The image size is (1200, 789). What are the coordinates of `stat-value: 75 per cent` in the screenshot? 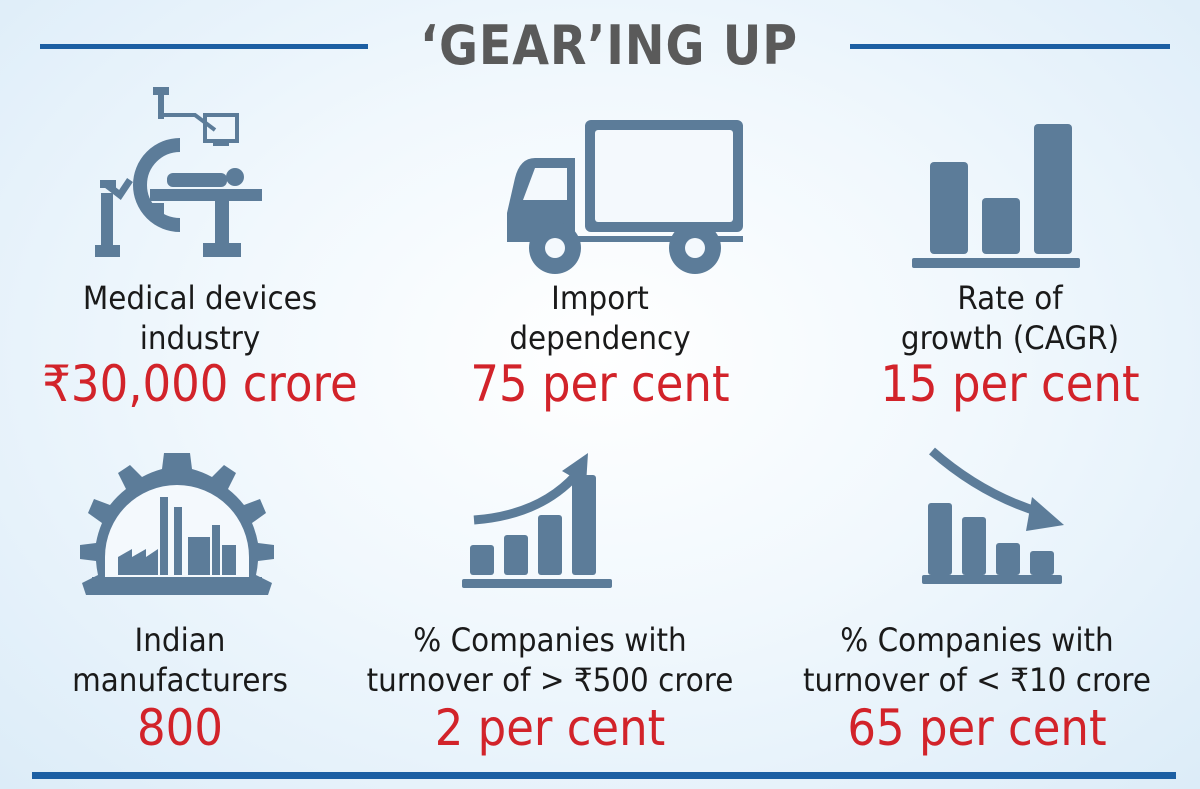 It's located at (600, 384).